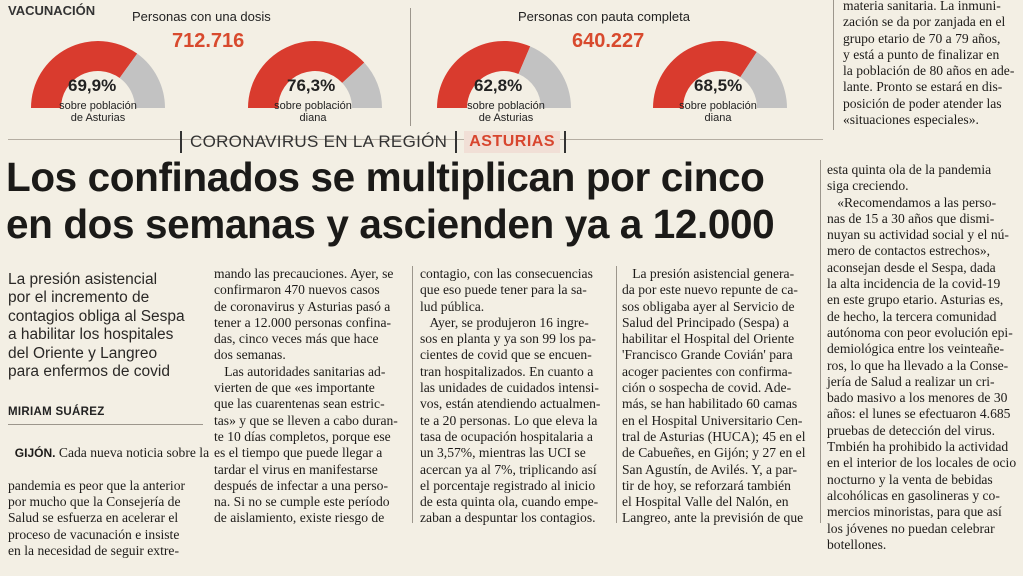  Describe the element at coordinates (84, 74) in the screenshot. I see `gauge-1-filled-arc` at that location.